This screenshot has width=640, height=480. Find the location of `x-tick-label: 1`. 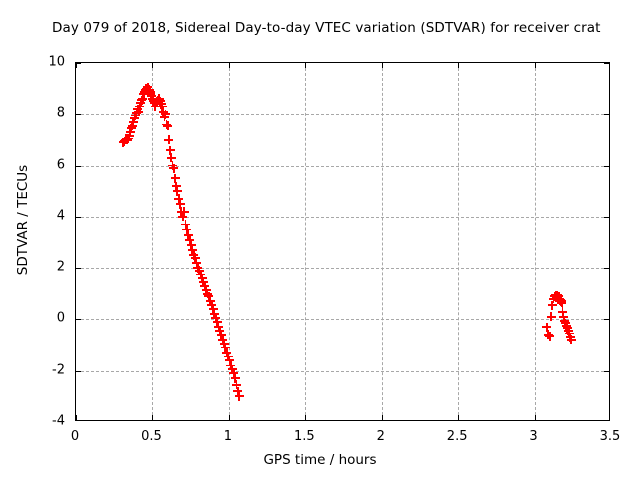

x-tick-label: 1 is located at coordinates (227, 436).